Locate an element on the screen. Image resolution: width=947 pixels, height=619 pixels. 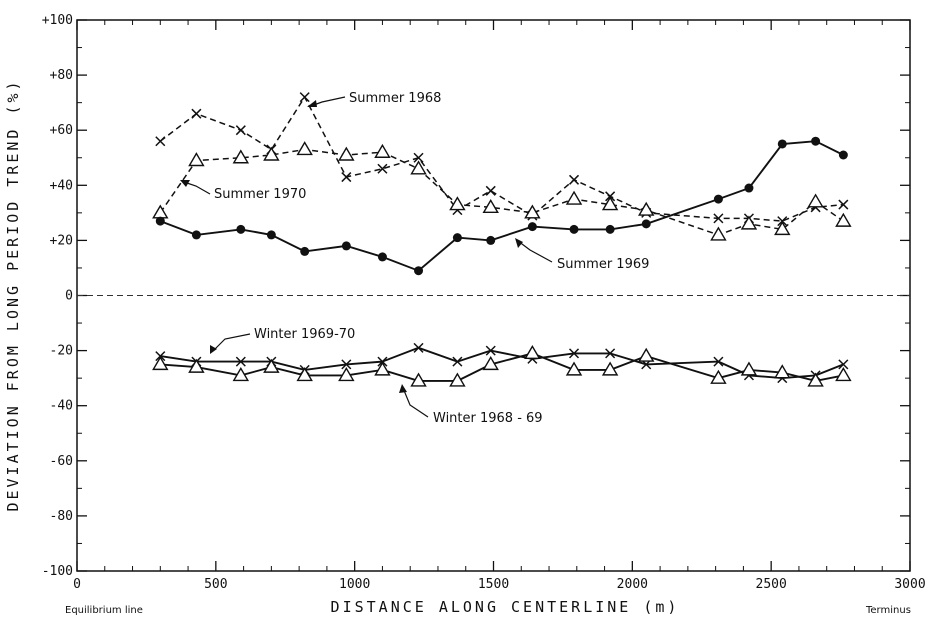
leader-summer-1970 is located at coordinates (197, 188).